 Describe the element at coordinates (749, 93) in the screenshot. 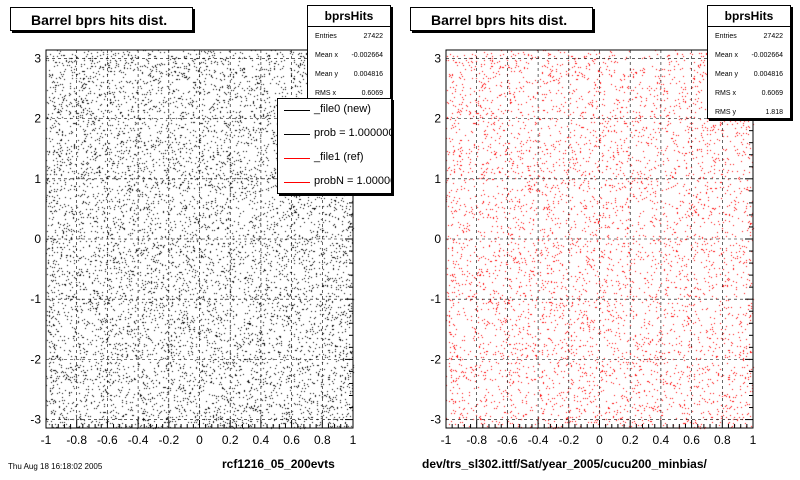

I see `right-stats-row: RMS x 0.6069` at that location.